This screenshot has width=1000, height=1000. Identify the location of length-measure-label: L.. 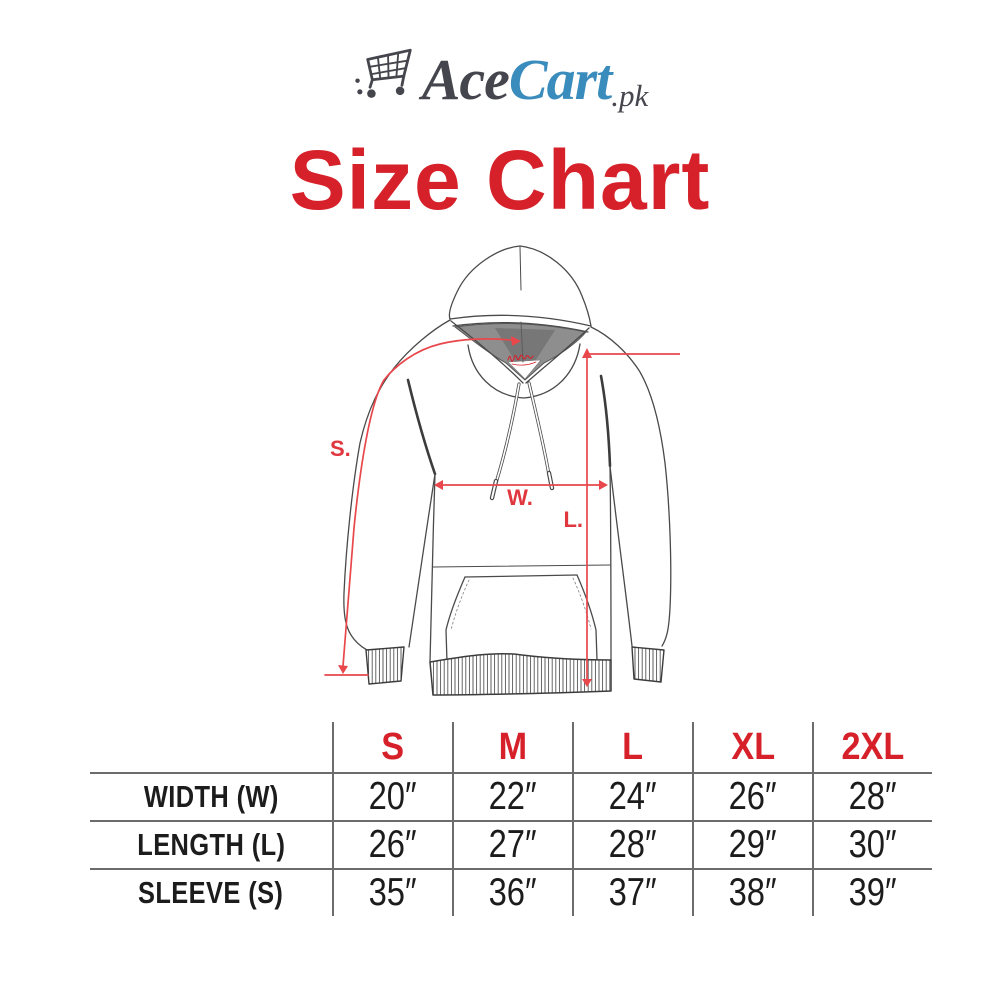
(573, 519).